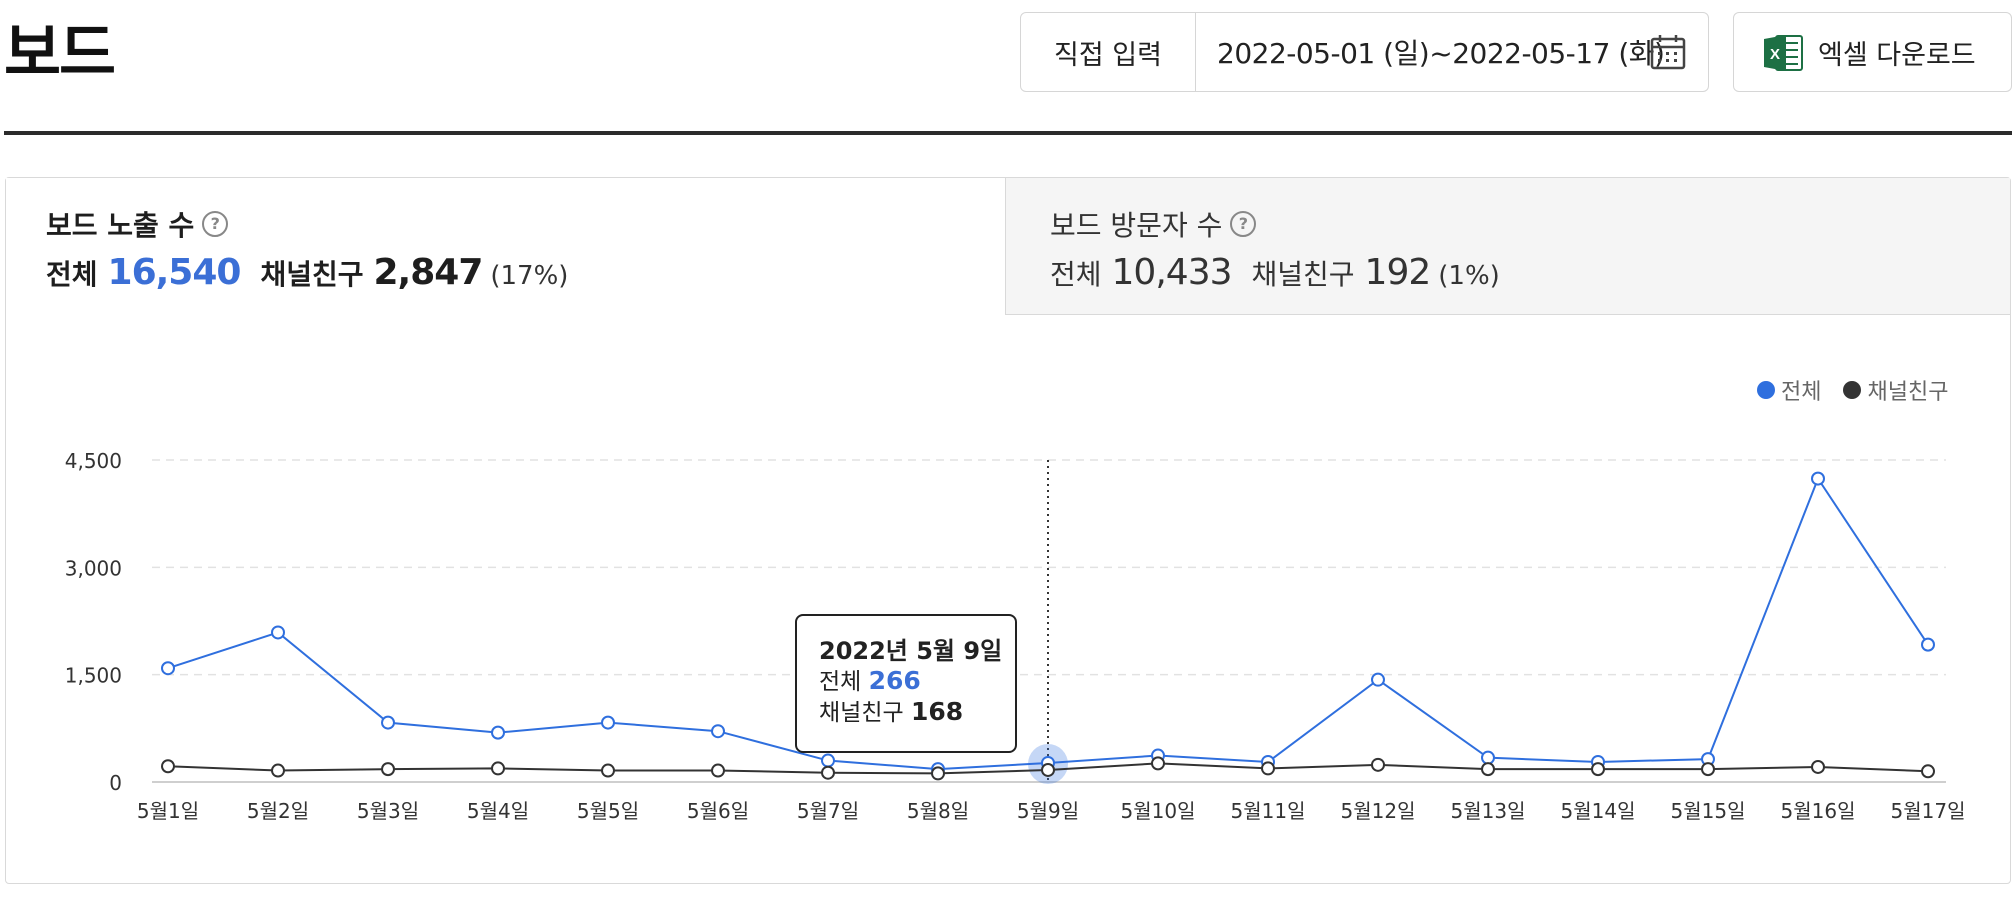 The image size is (2016, 914). What do you see at coordinates (1378, 811) in the screenshot?
I see `x-tick-label: 5월12일` at bounding box center [1378, 811].